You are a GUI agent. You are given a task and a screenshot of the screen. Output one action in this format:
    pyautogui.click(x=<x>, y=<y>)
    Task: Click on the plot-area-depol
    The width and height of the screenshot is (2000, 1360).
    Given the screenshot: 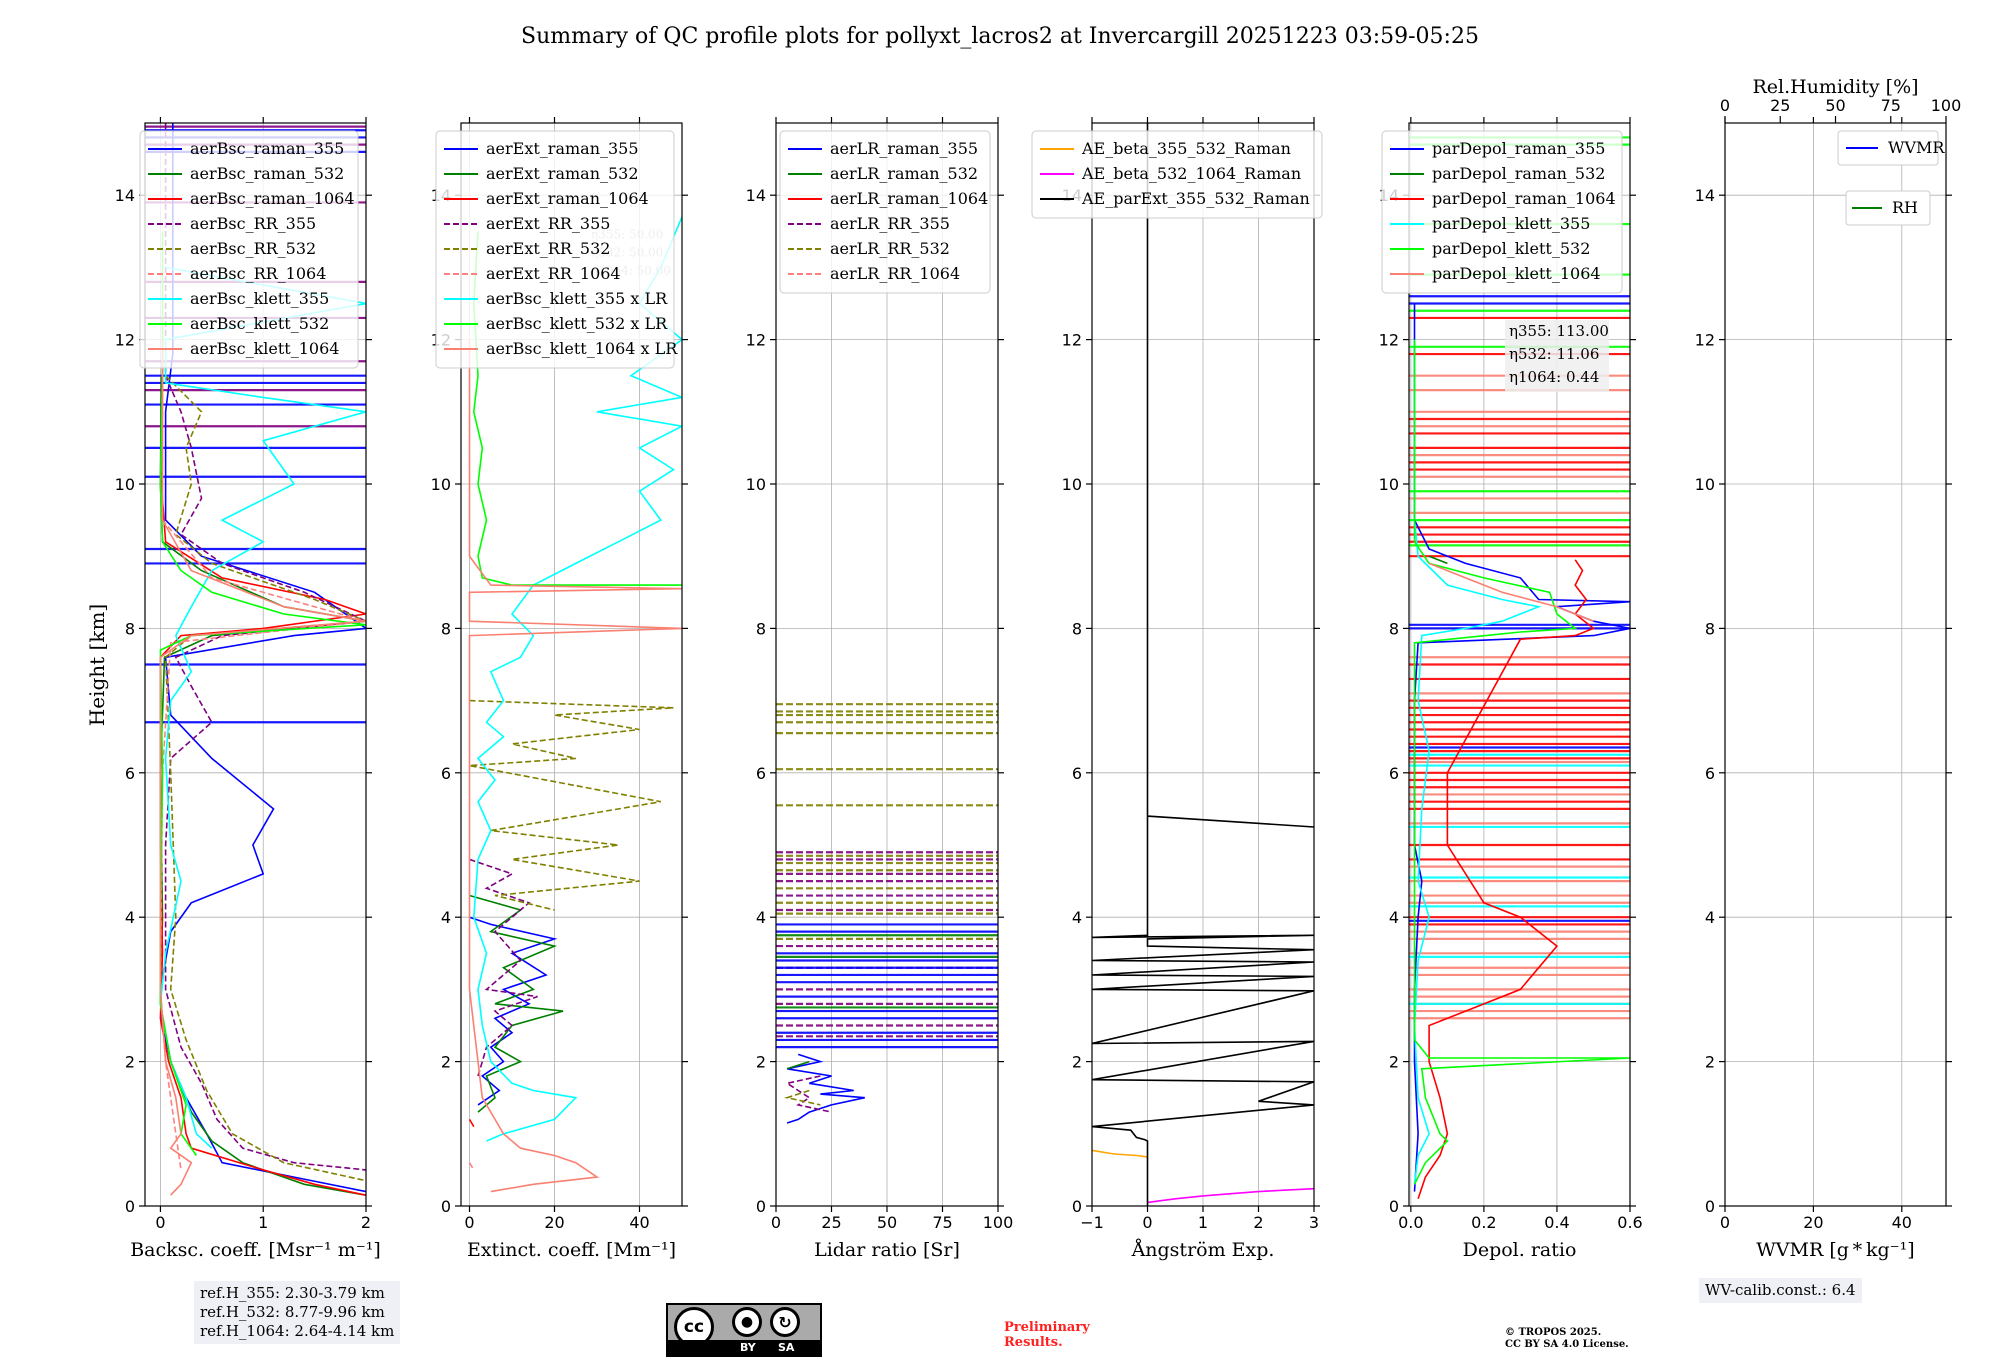 What is the action you would take?
    pyautogui.click(x=1519, y=668)
    